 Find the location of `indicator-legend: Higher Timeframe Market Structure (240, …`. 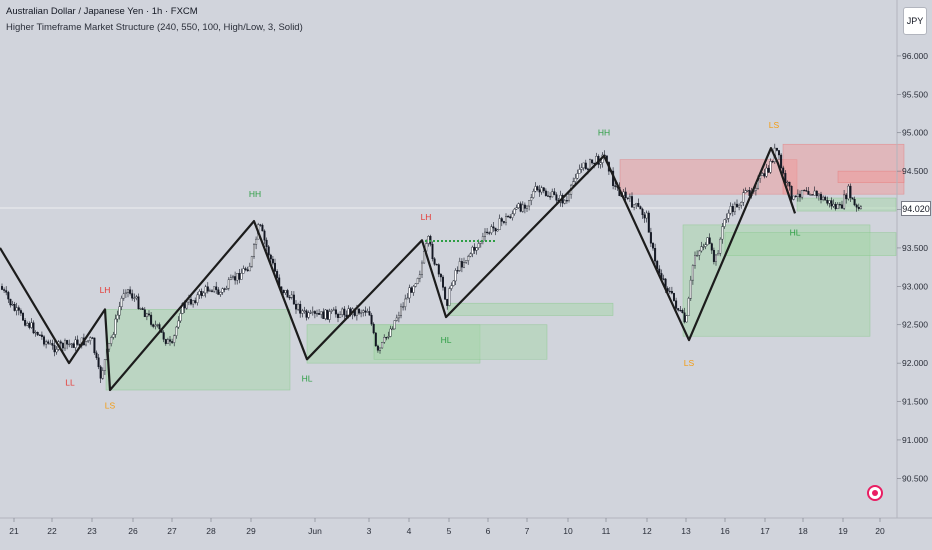

indicator-legend: Higher Timeframe Market Structure (240, … is located at coordinates (154, 27).